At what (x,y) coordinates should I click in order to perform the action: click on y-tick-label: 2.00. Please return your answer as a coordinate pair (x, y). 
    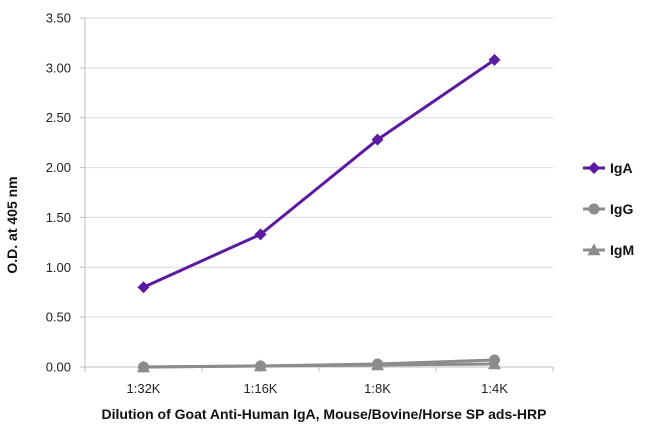
    Looking at the image, I should click on (58, 167).